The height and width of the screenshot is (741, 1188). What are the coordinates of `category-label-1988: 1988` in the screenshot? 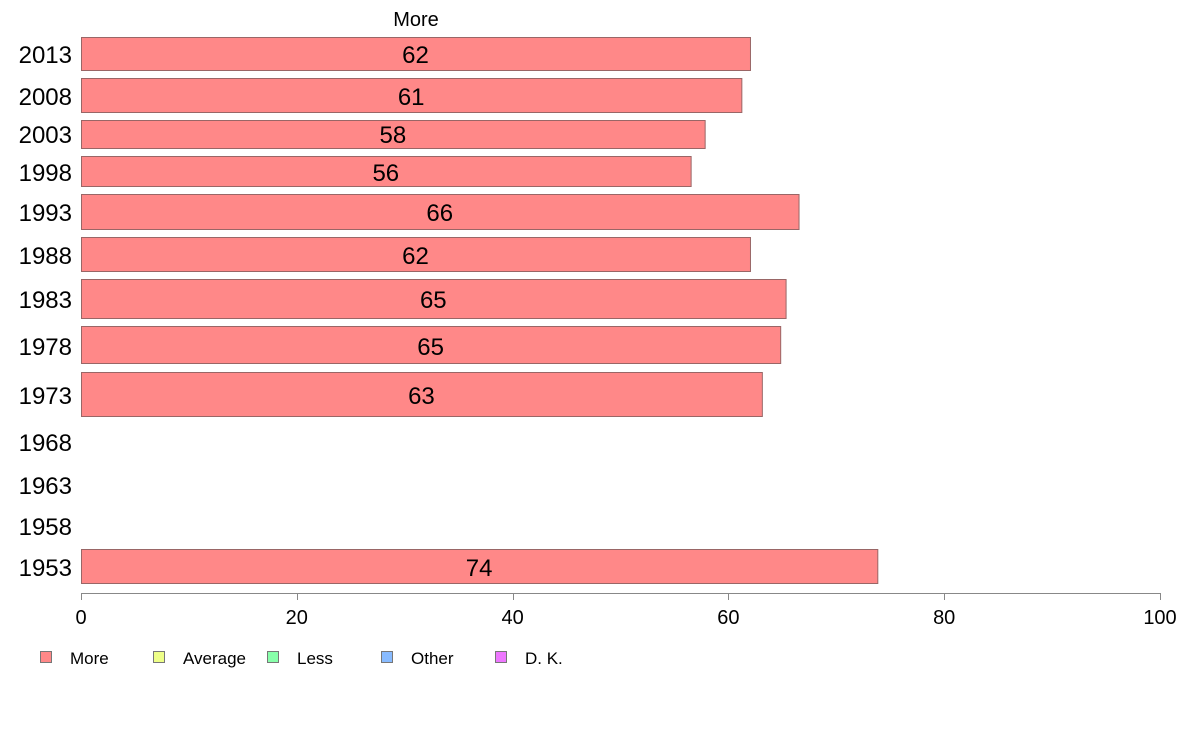 It's located at (45, 256).